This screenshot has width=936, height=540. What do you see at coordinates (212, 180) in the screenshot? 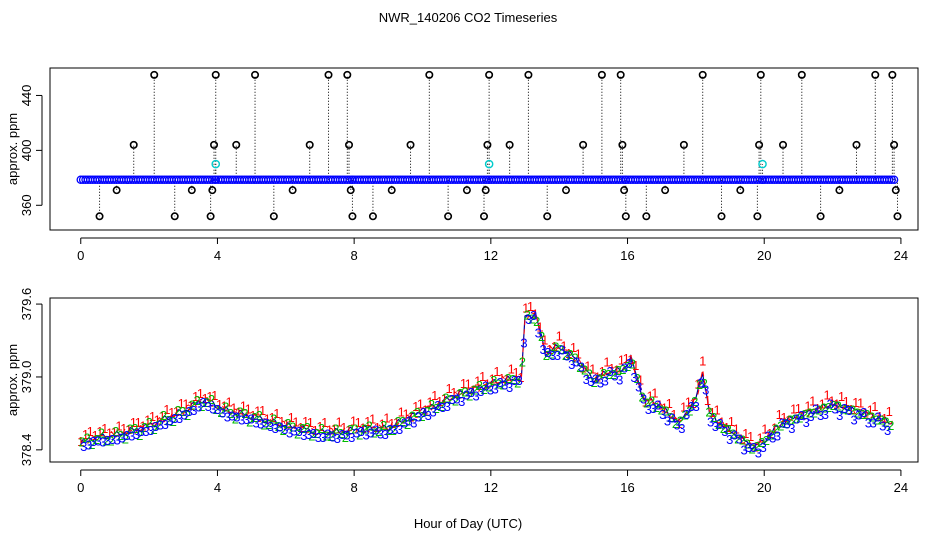
I see `baseline-point` at bounding box center [212, 180].